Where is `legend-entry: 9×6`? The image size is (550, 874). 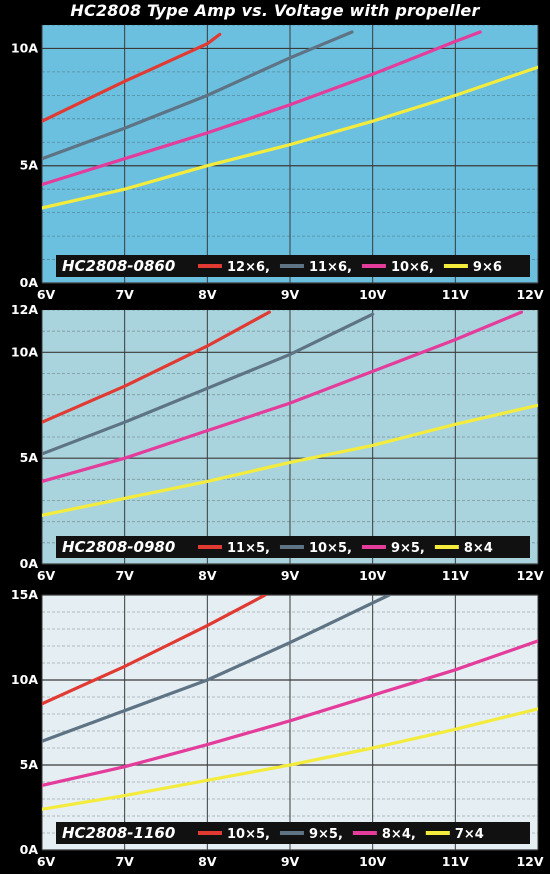
legend-entry: 9×6 is located at coordinates (487, 267).